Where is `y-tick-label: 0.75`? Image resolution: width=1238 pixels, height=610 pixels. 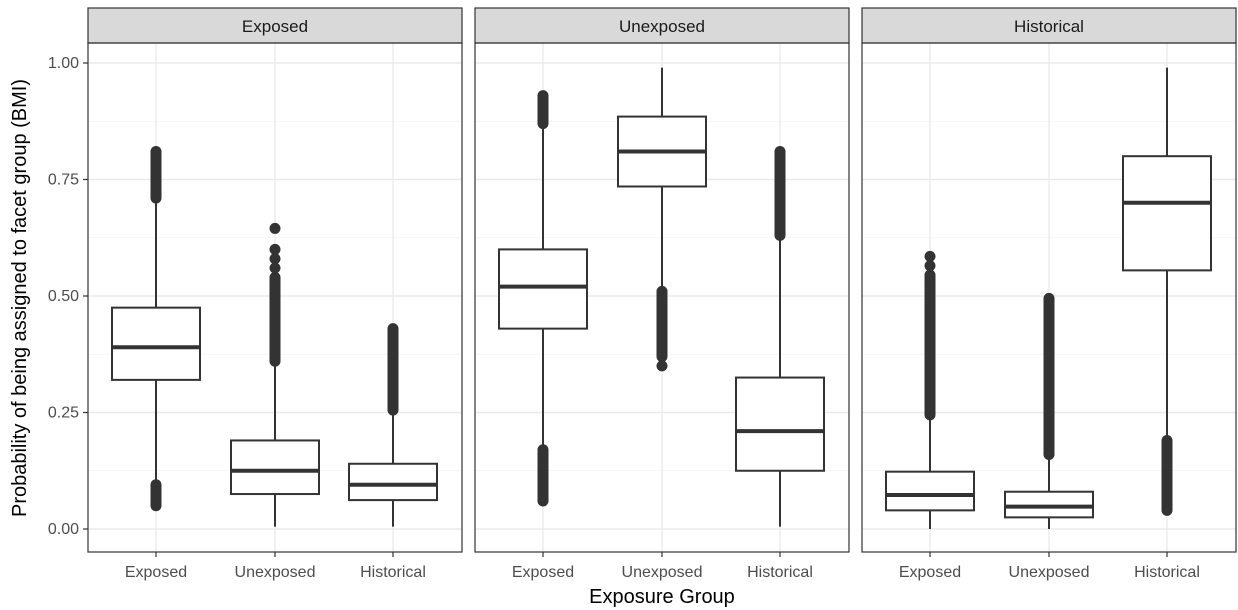 y-tick-label: 0.75 is located at coordinates (63, 180).